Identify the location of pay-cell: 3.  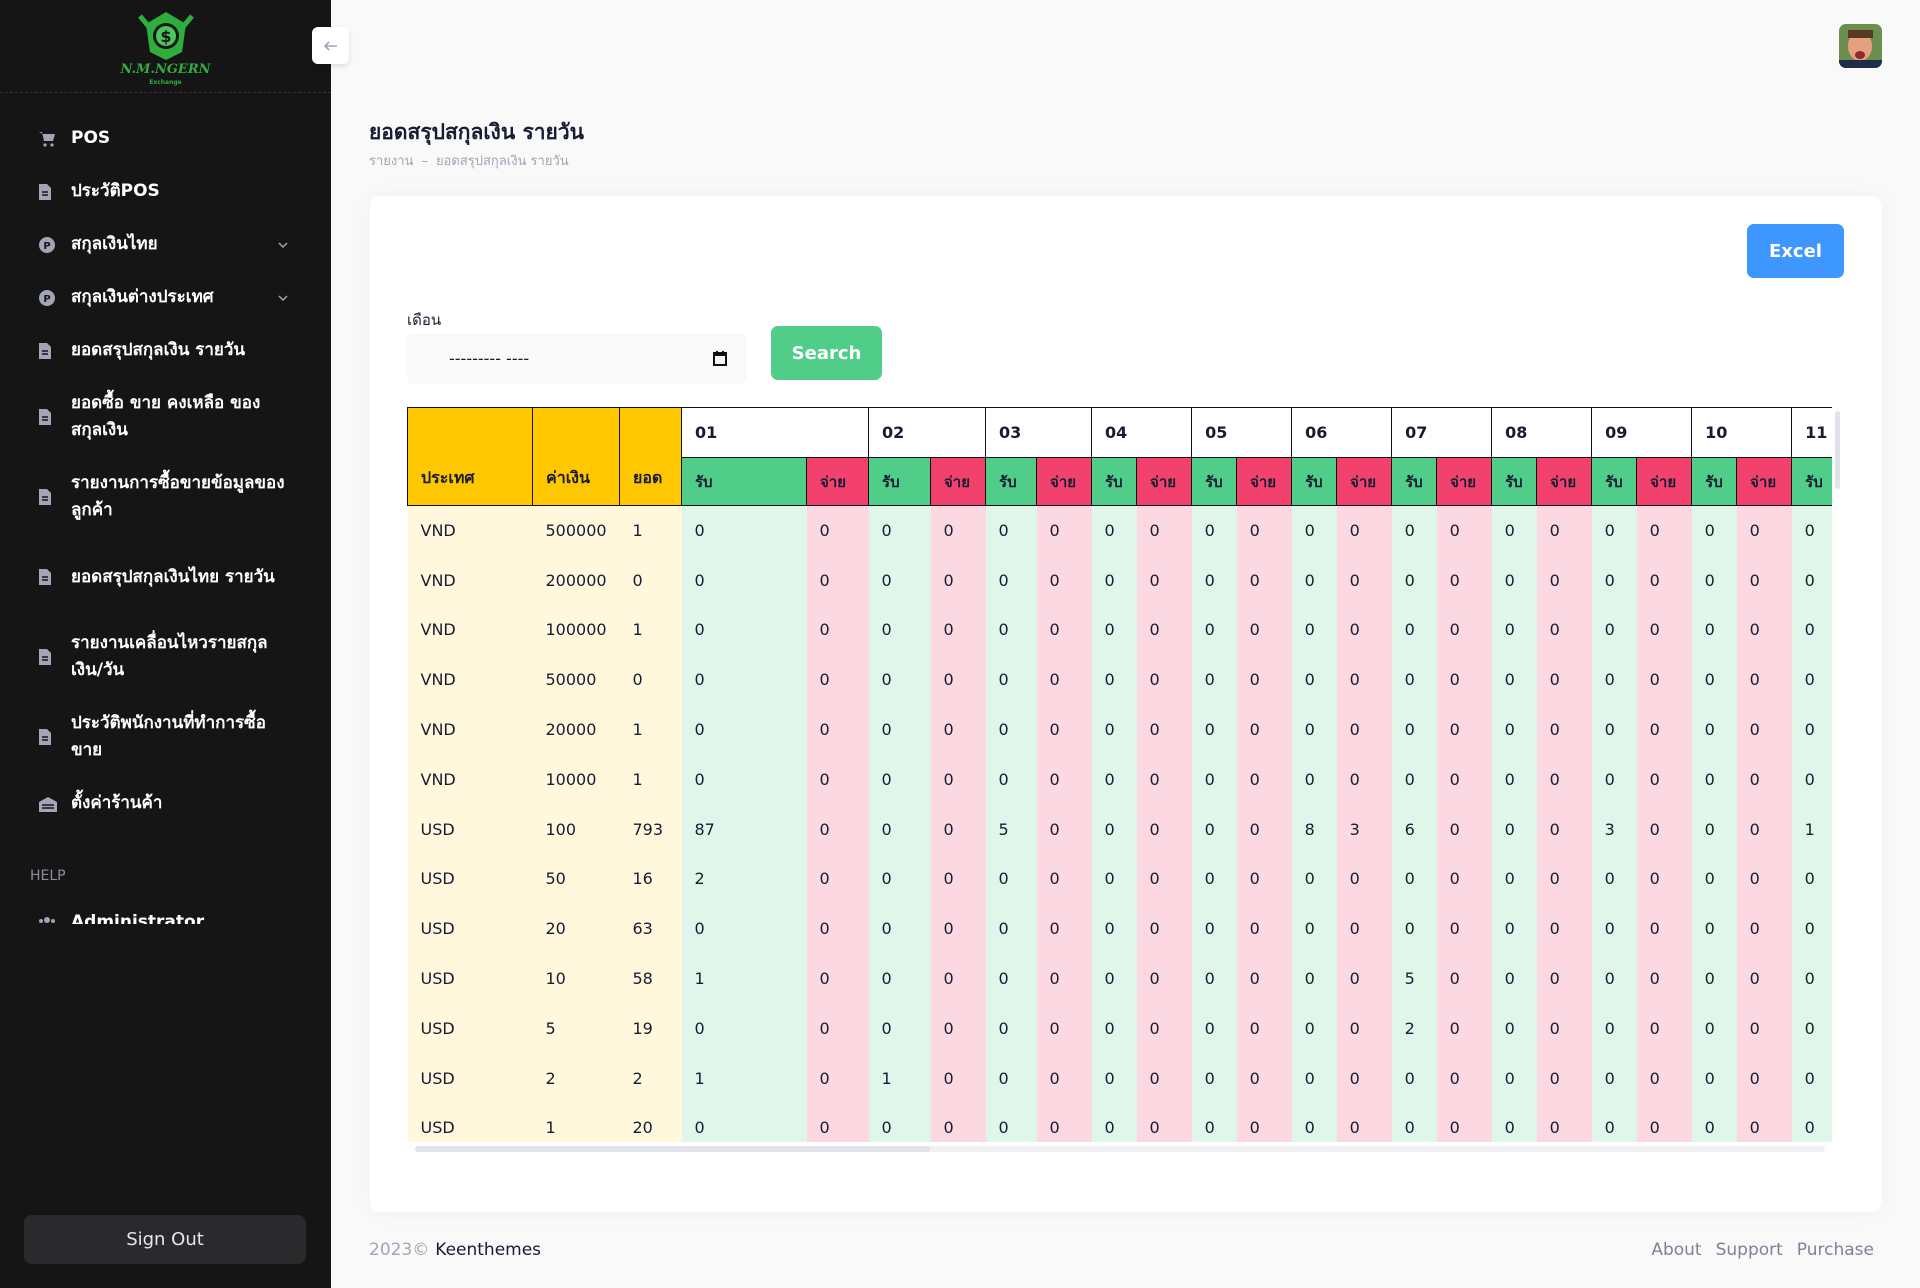
(1364, 829).